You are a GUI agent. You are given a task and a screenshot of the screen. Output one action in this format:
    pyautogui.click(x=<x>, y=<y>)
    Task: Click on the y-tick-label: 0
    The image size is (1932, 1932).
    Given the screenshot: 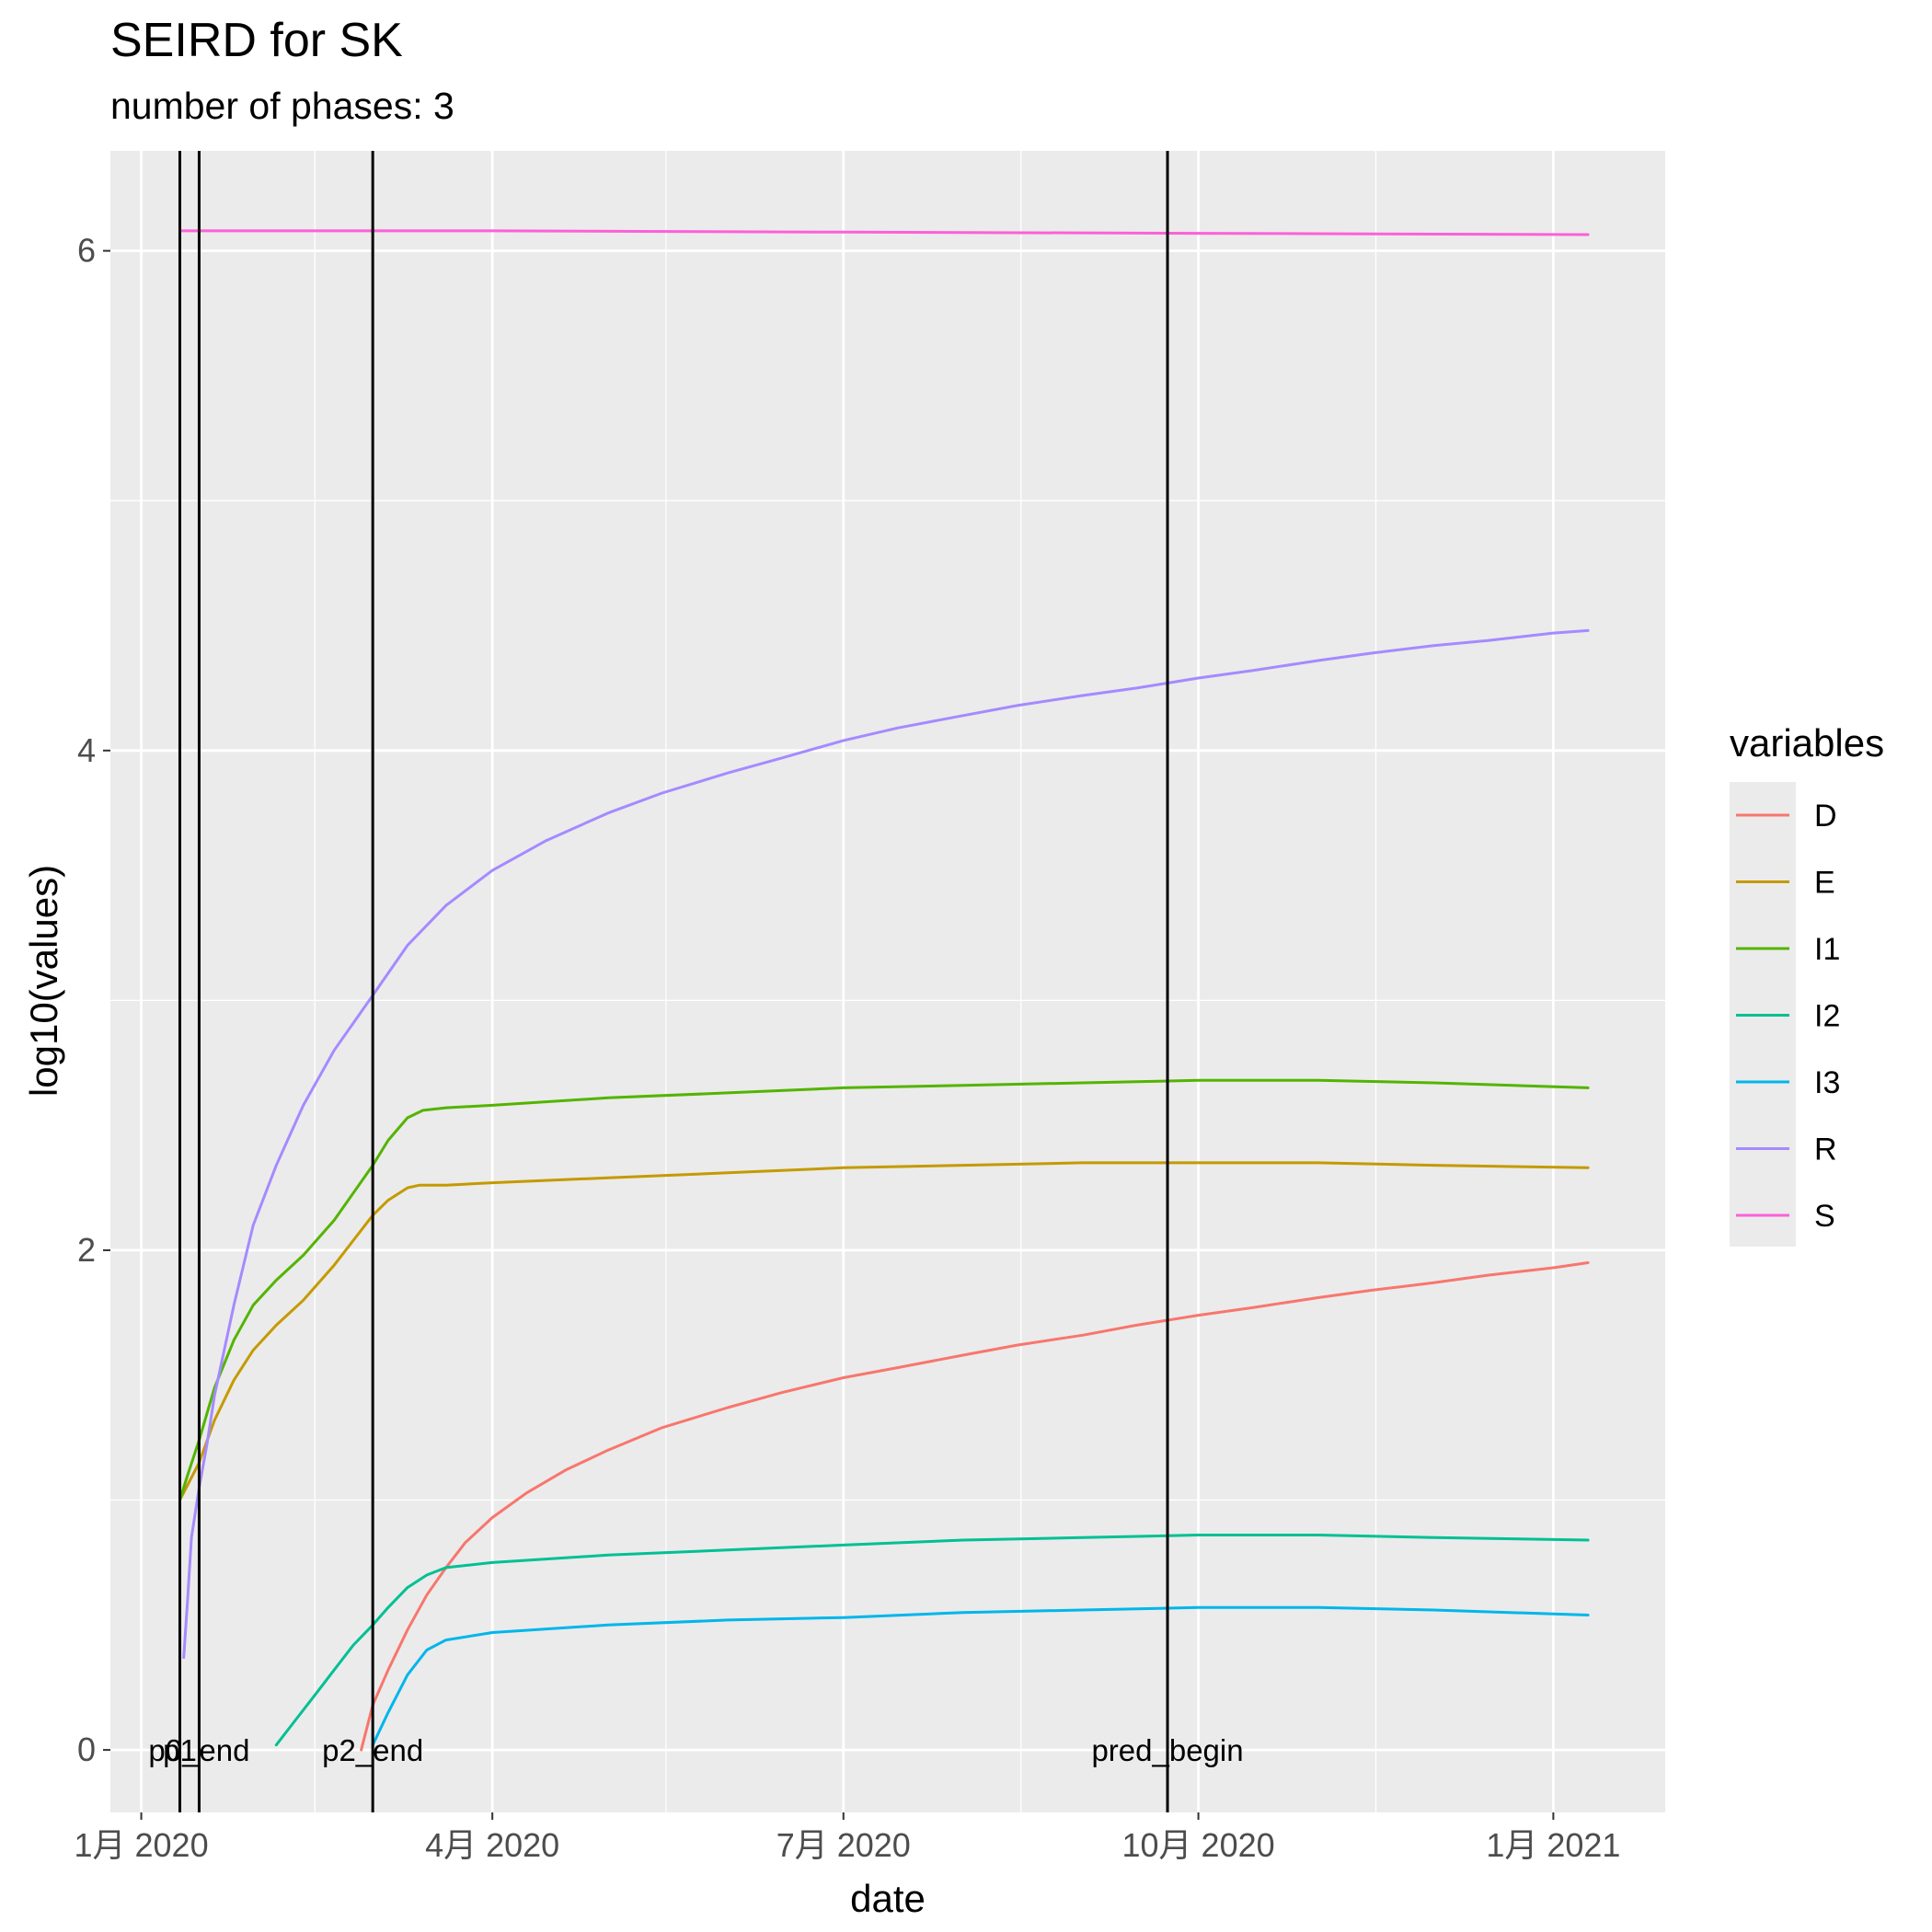 What is the action you would take?
    pyautogui.click(x=86, y=1749)
    